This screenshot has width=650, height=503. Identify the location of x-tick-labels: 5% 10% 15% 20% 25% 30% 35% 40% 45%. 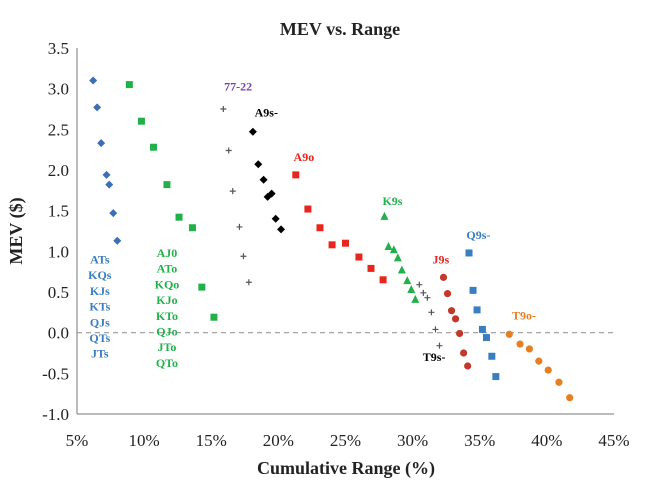
(348, 440).